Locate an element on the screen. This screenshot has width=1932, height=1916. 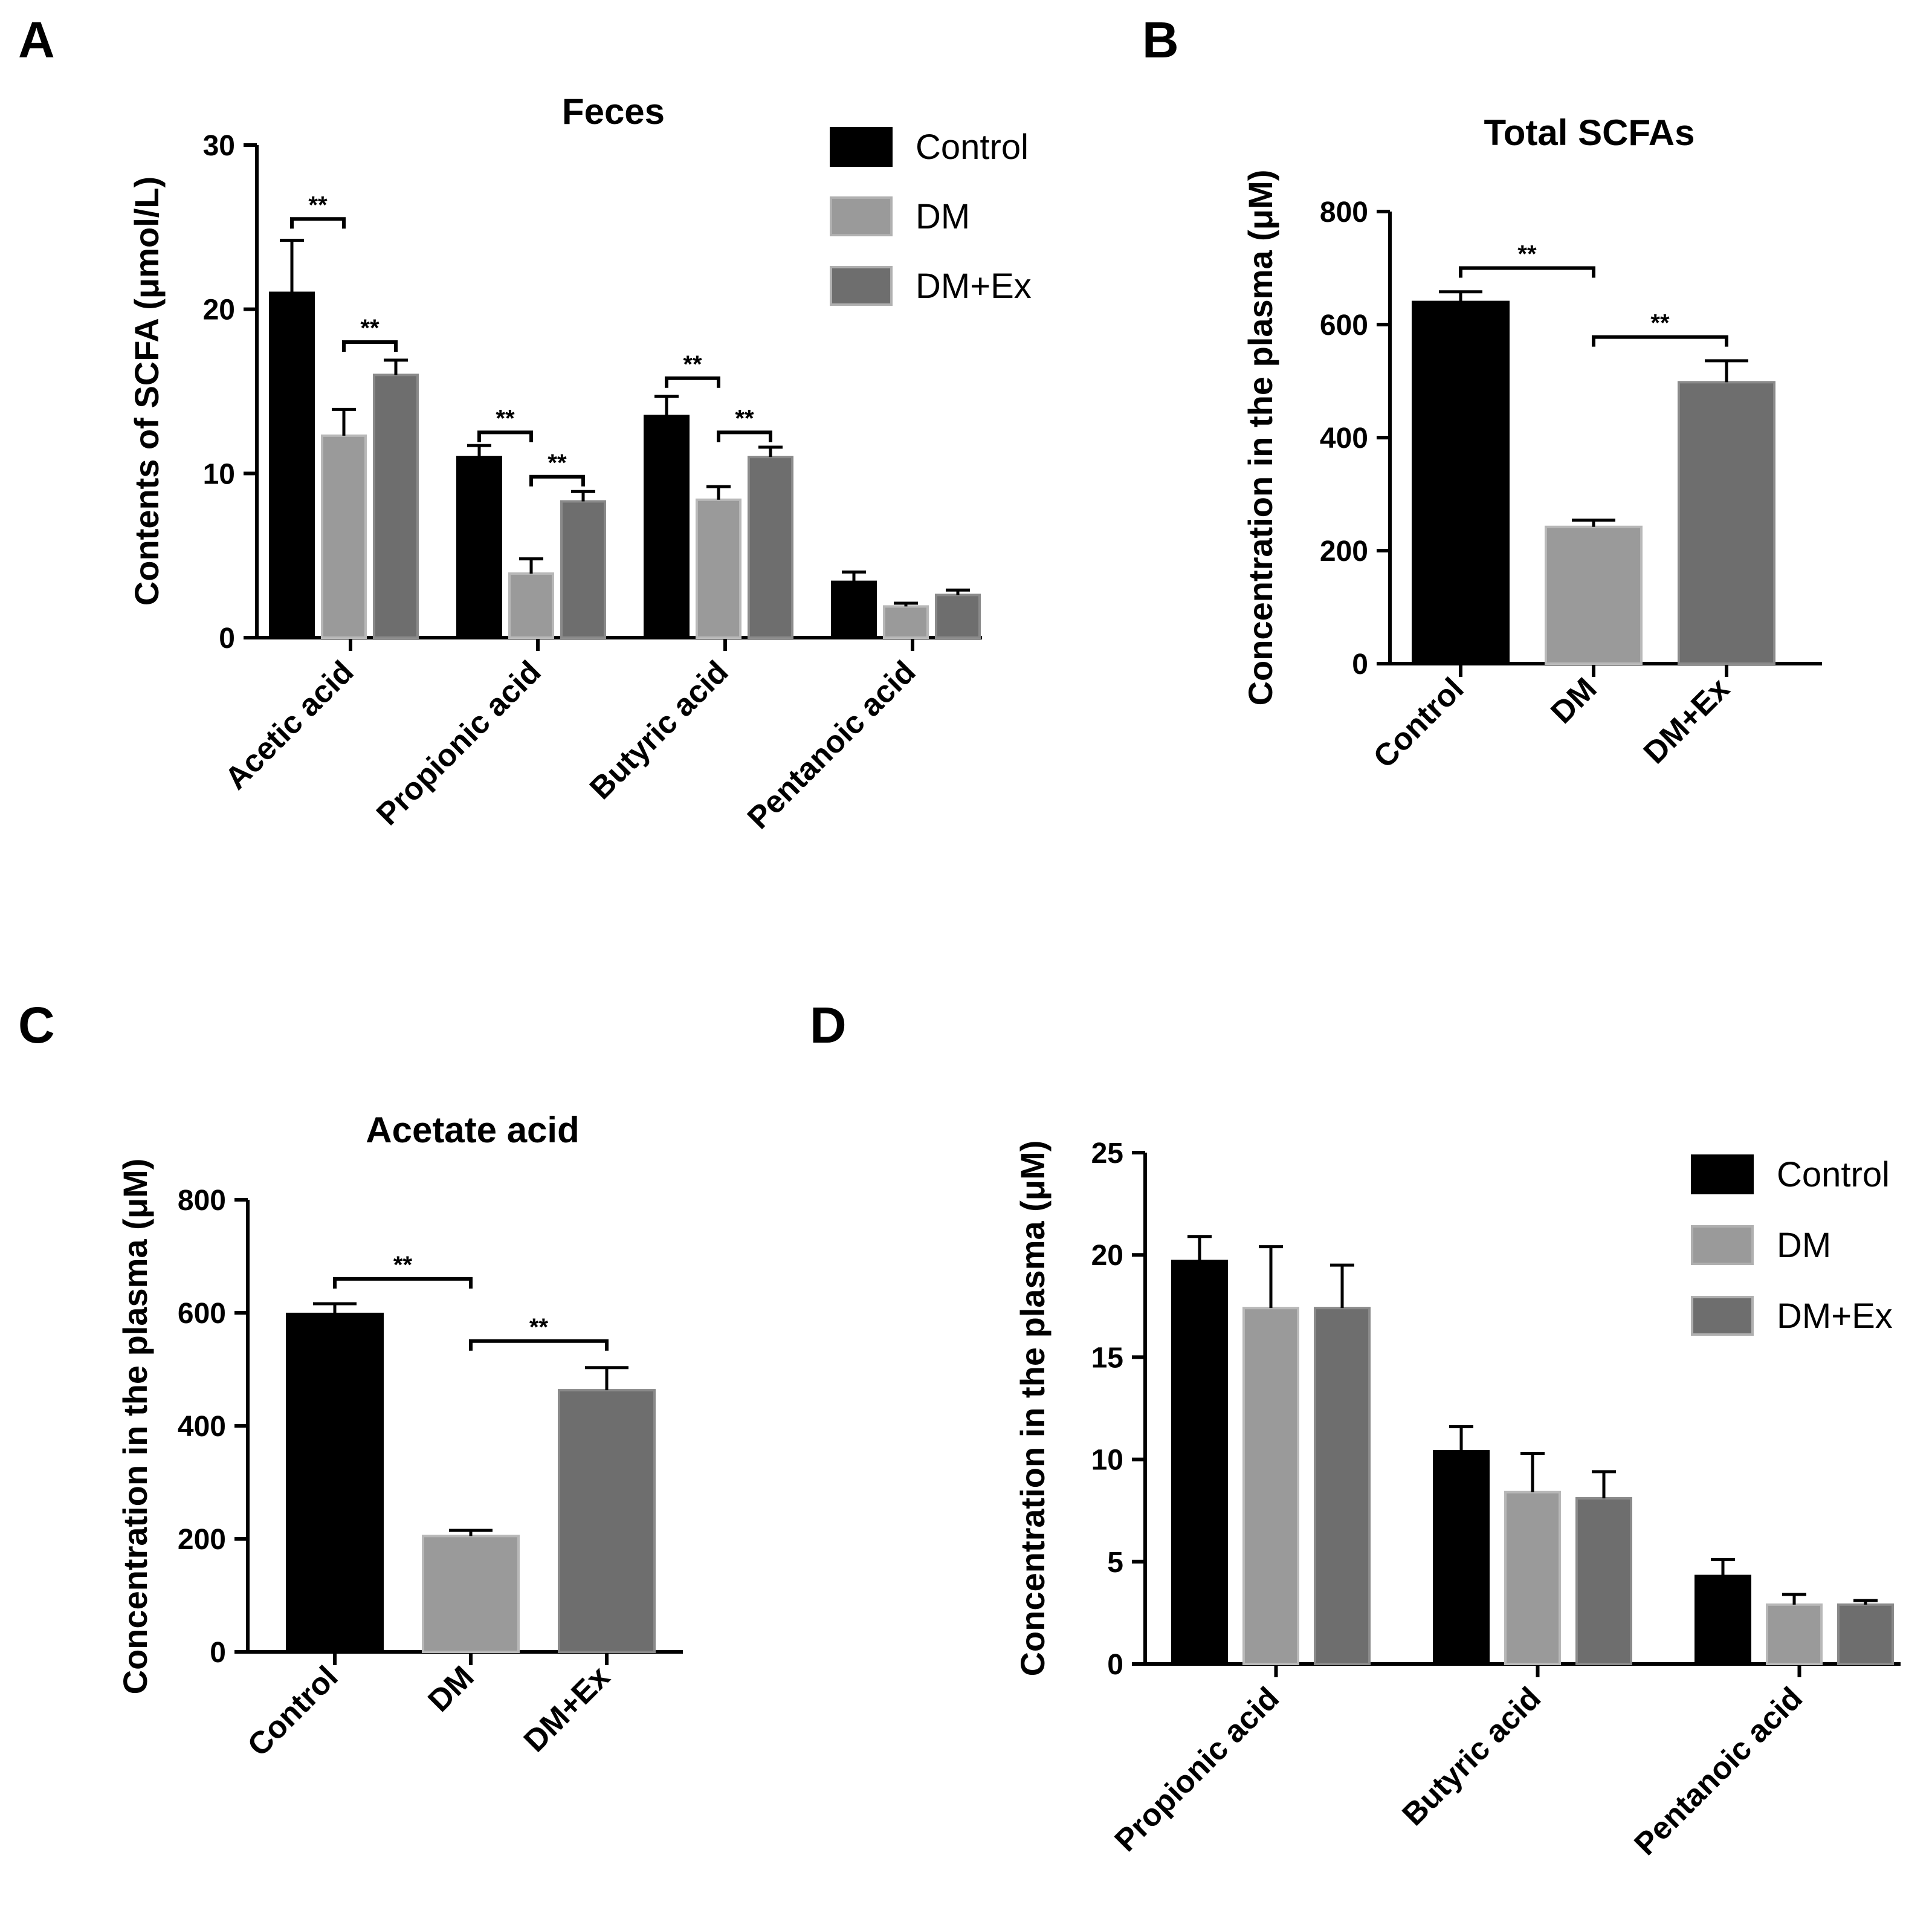
panel-letter: A is located at coordinates (36, 40).